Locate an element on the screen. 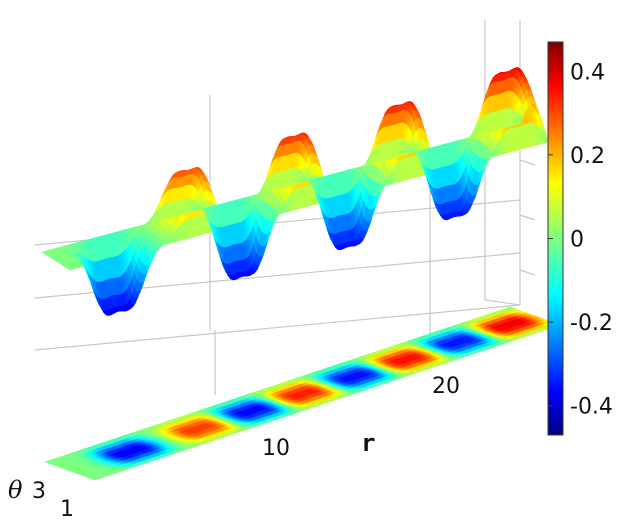 Image resolution: width=639 pixels, height=531 pixels. colorbar-ticks: 0.4 0.2 0 -0.2 -0.4 is located at coordinates (580, 240).